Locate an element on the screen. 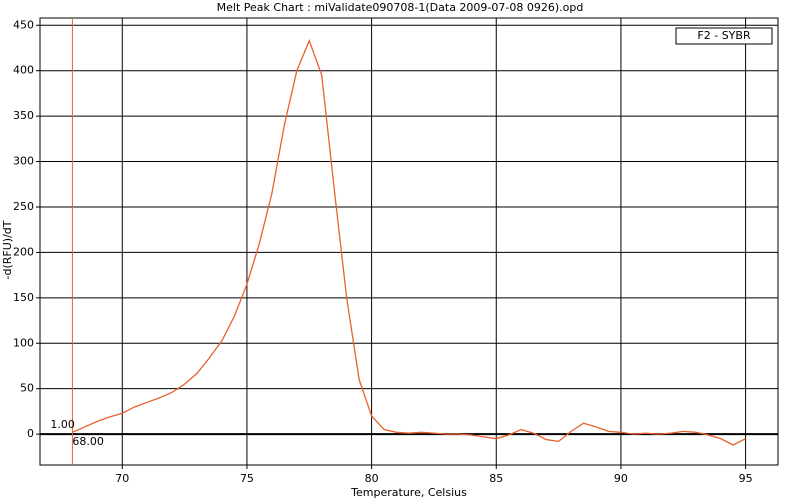 The height and width of the screenshot is (500, 800). y-tick-label: 200 is located at coordinates (23, 251).